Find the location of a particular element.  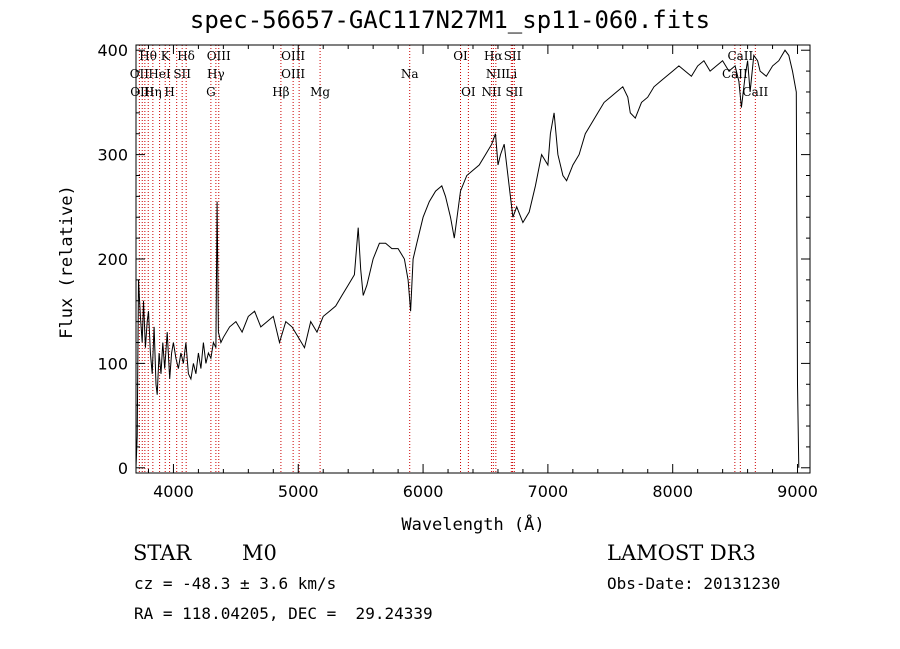

chart-title: spec-56657-GAC117N27M1_sp11-060.fits is located at coordinates (450, 20).